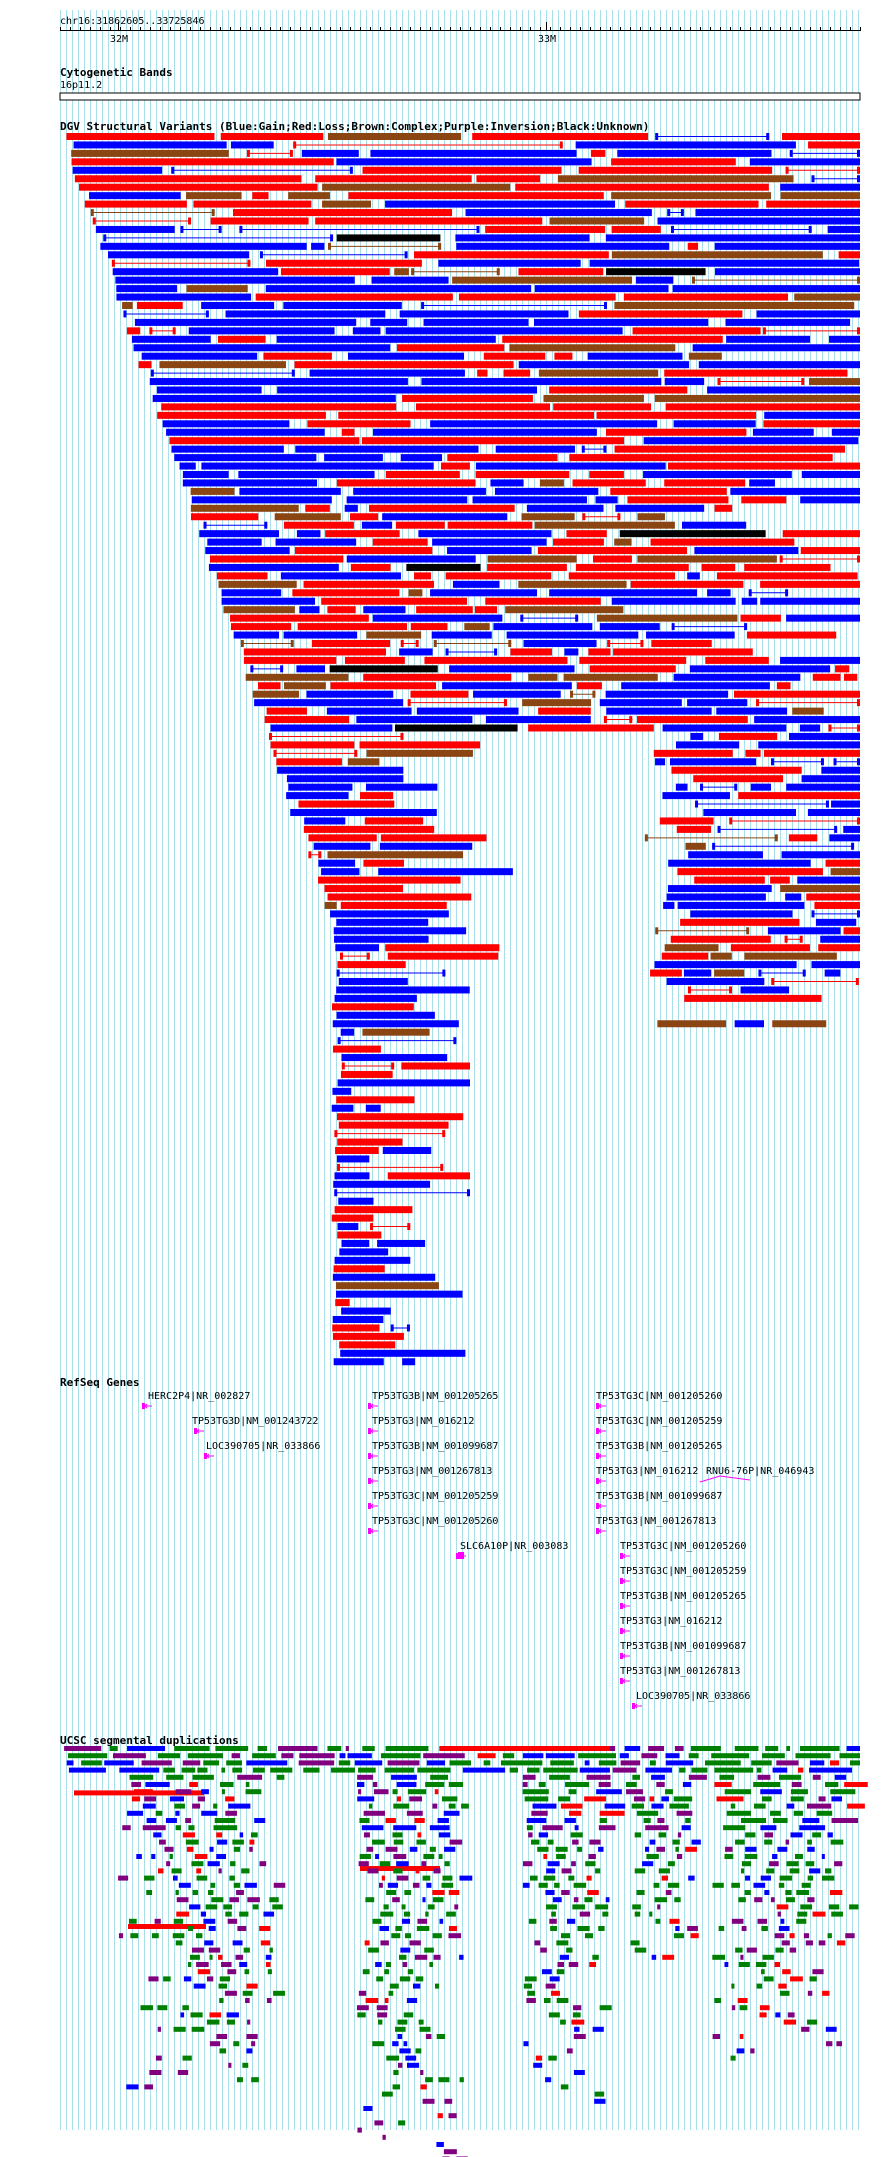 The image size is (890, 2157). What do you see at coordinates (514, 1546) in the screenshot?
I see `gene-label: SLC6A10P|NR_003083` at bounding box center [514, 1546].